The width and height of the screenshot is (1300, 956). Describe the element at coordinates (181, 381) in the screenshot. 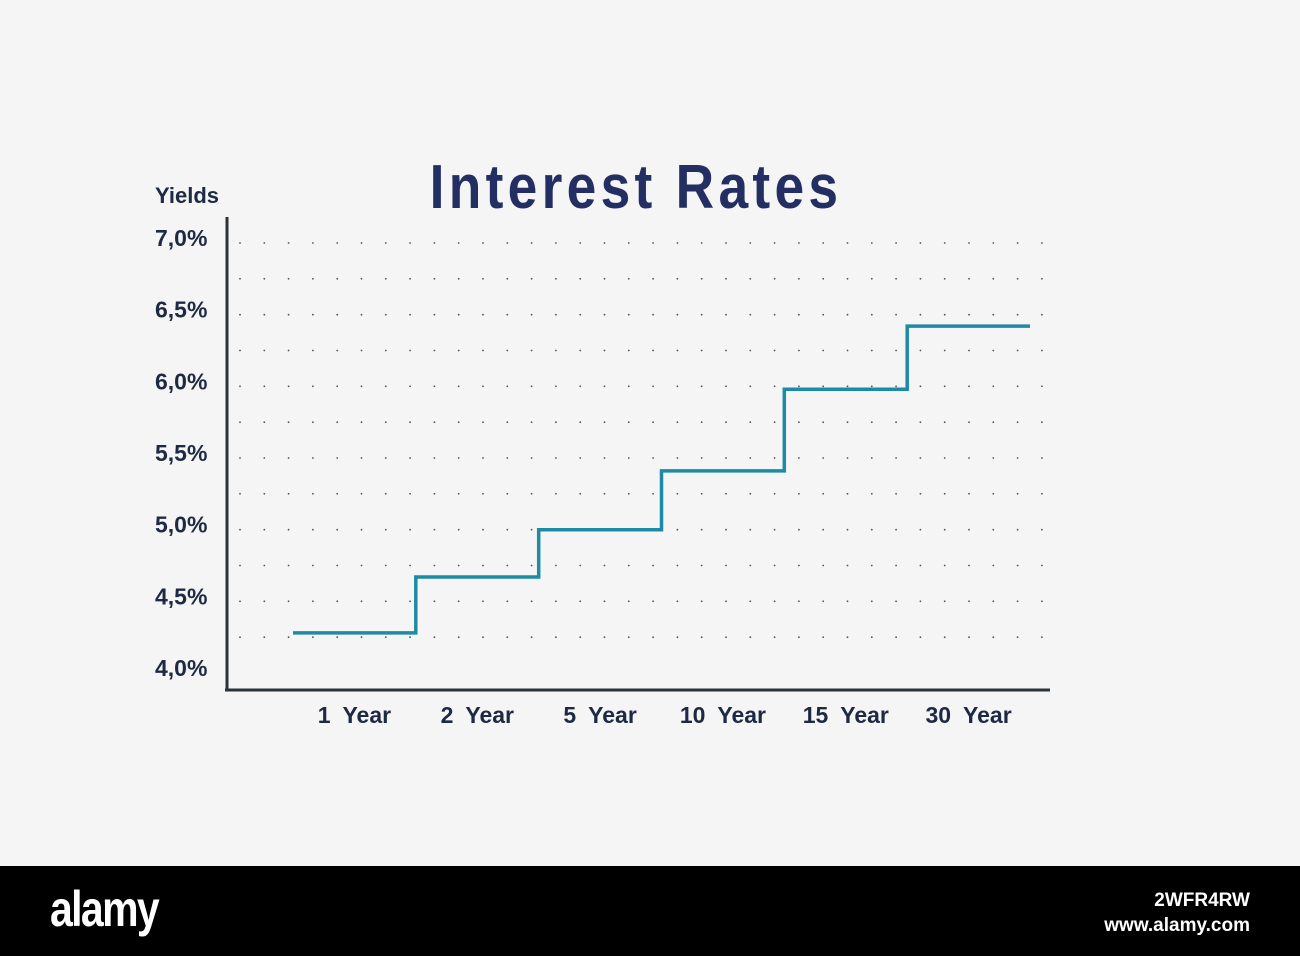

I see `y-tick-label: 6,0%` at that location.